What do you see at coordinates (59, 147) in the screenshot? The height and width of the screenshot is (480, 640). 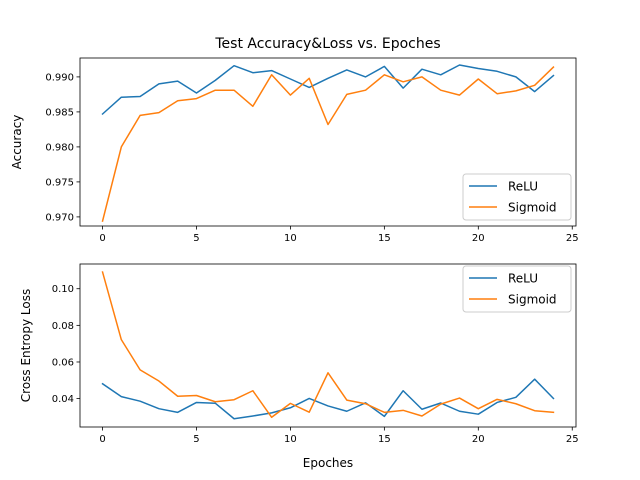 I see `y-tick-label: 0.980` at bounding box center [59, 147].